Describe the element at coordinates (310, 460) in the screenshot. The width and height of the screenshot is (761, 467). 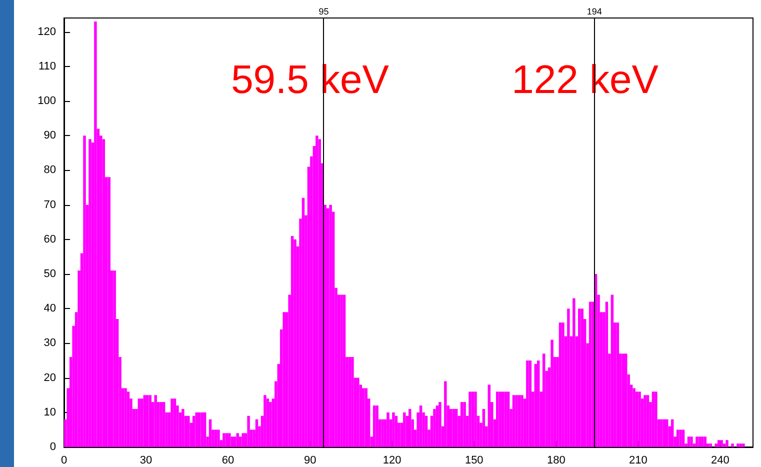
I see `x-tick-label: 90` at that location.